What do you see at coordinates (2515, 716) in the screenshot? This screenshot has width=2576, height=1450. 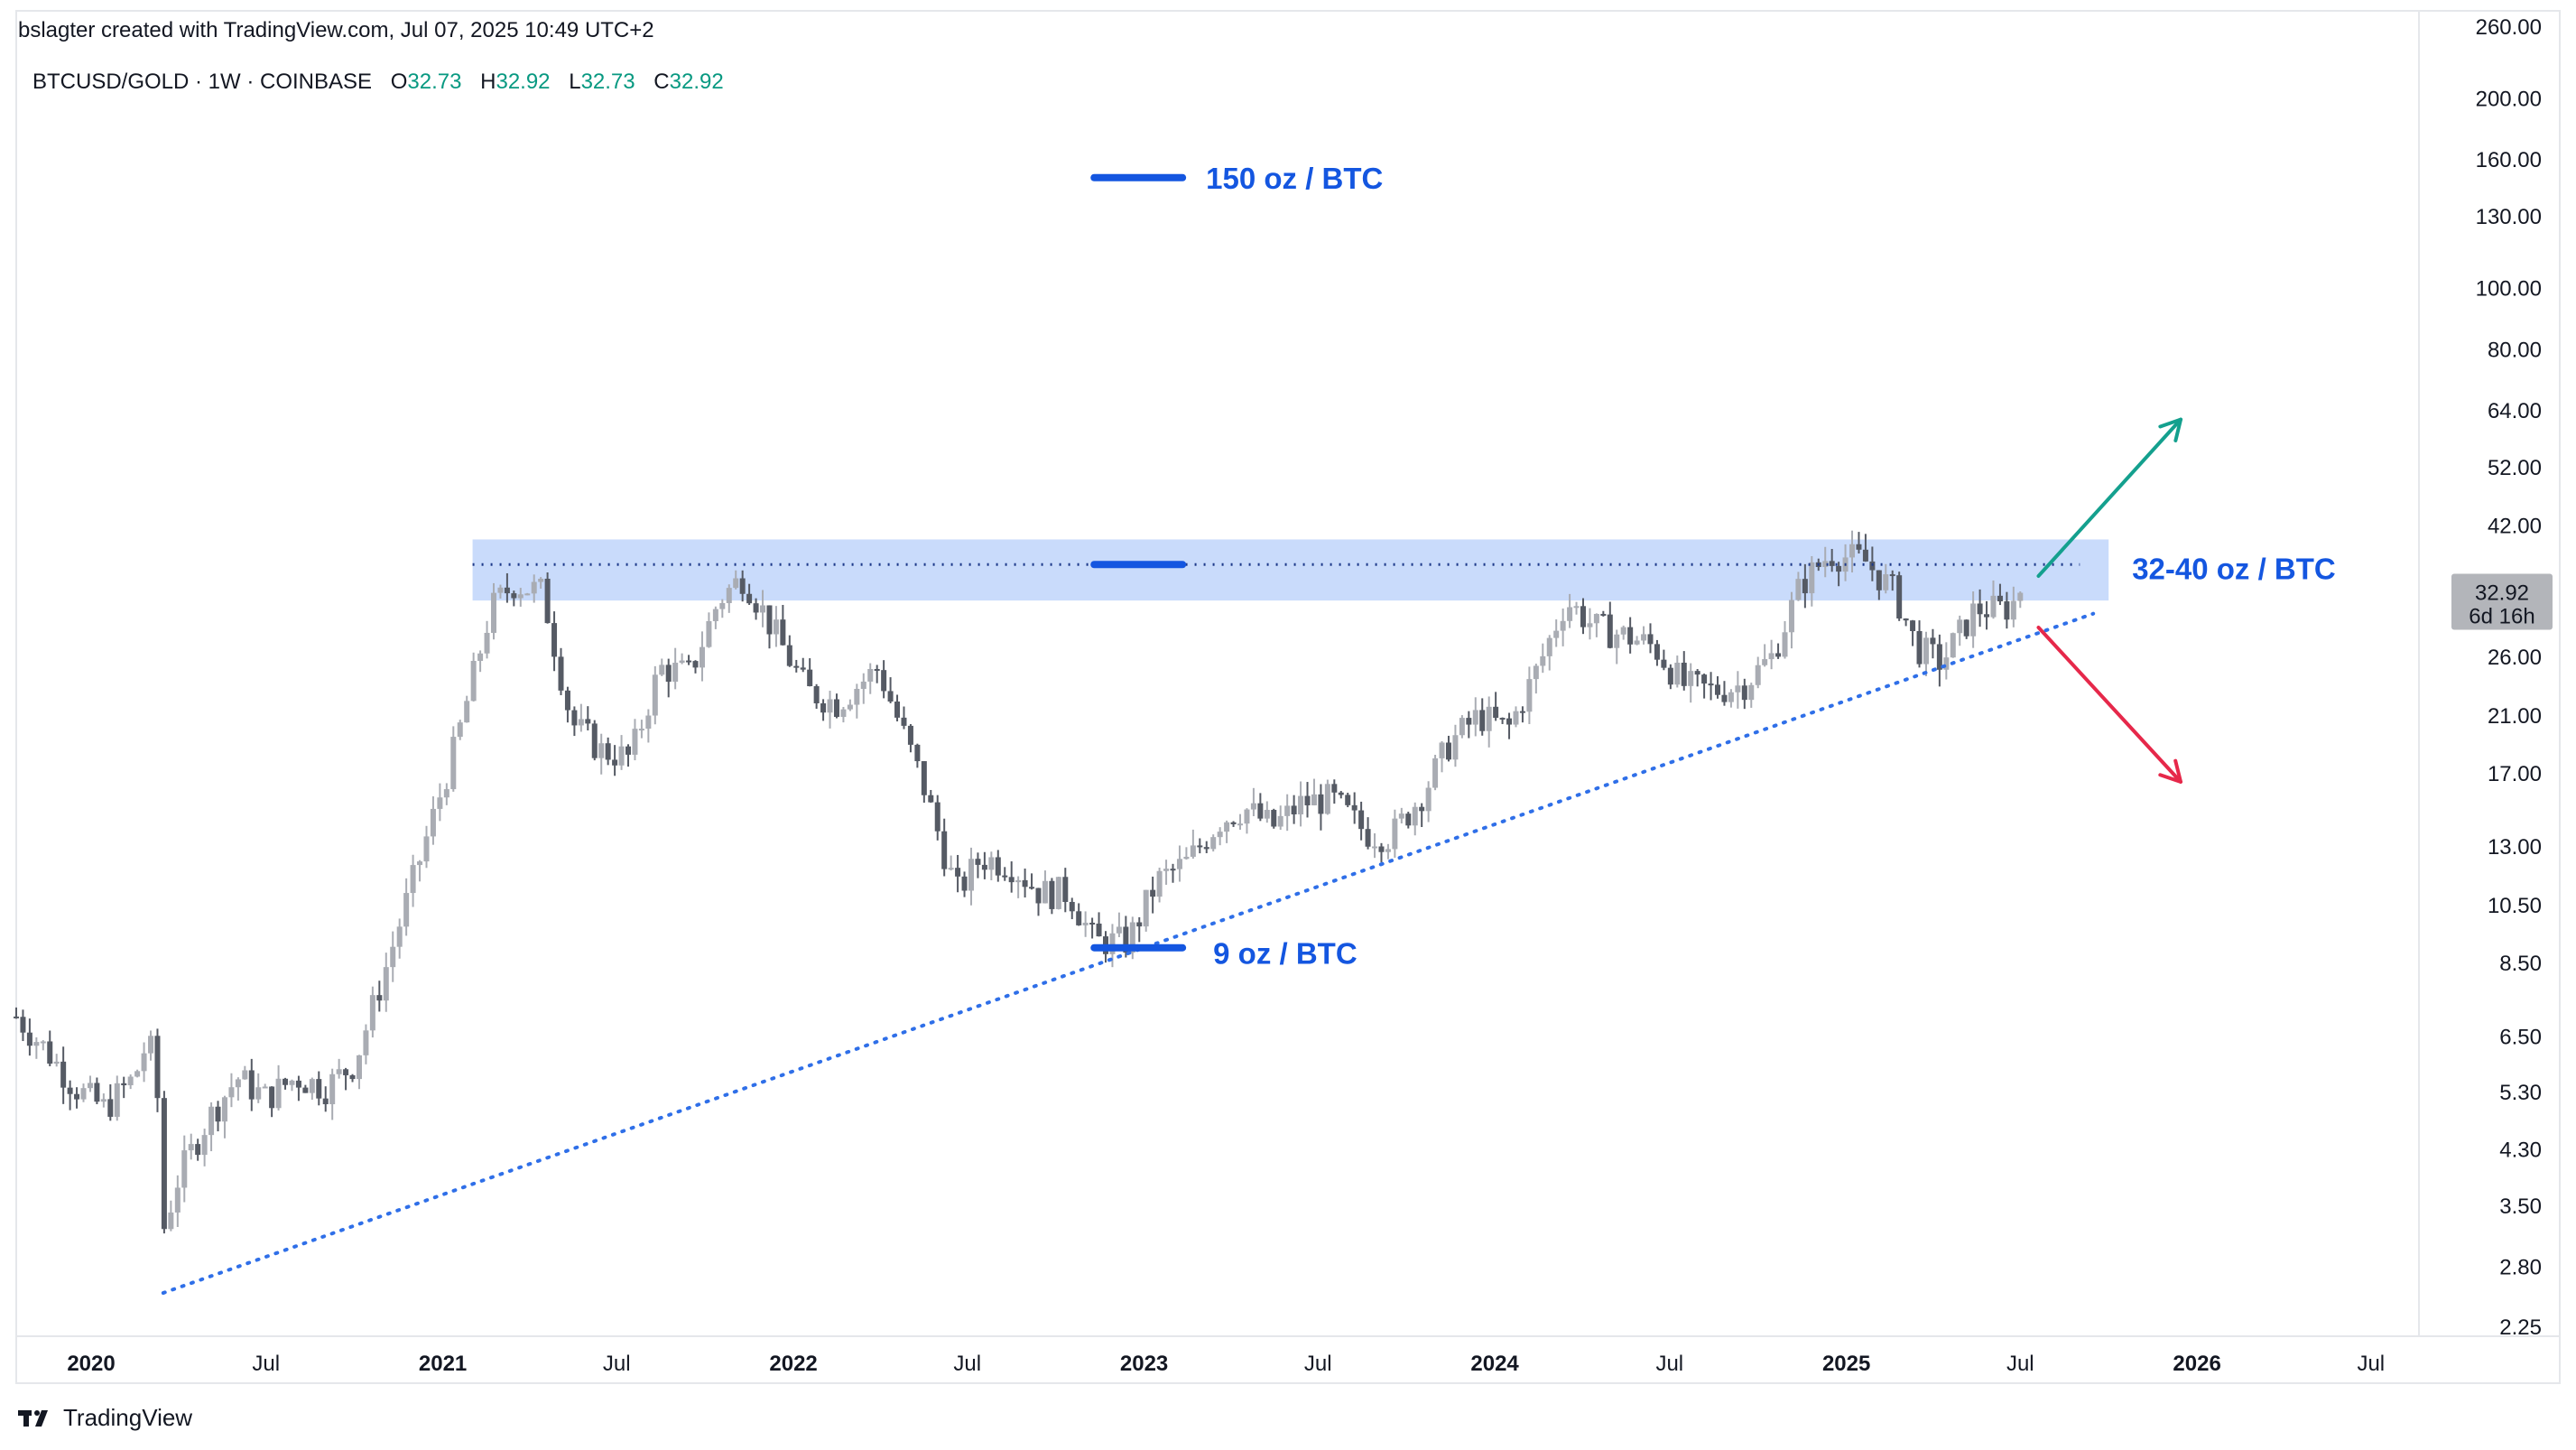 I see `price-tick-label: 21.00` at bounding box center [2515, 716].